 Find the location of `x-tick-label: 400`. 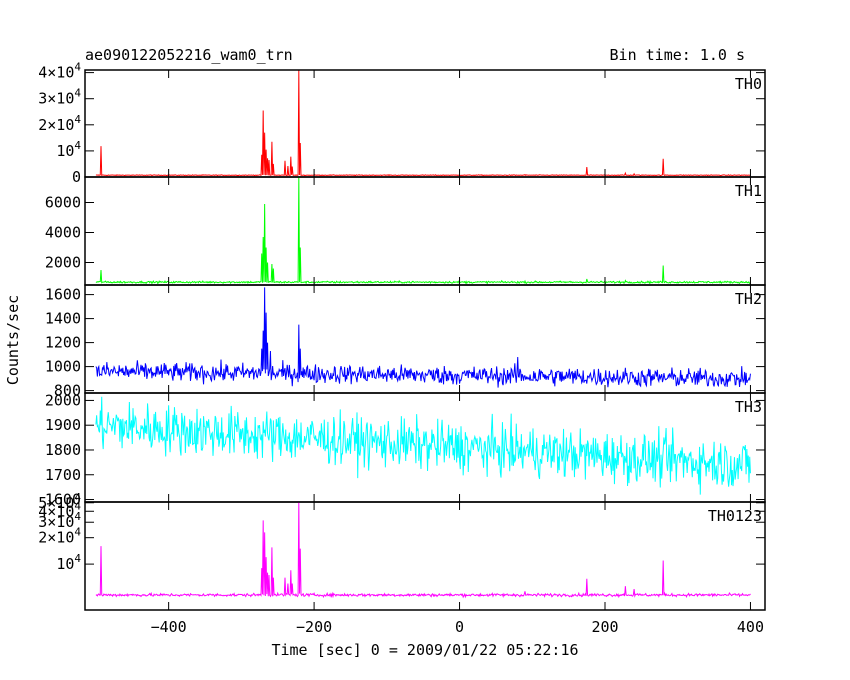

x-tick-label: 400 is located at coordinates (750, 627).